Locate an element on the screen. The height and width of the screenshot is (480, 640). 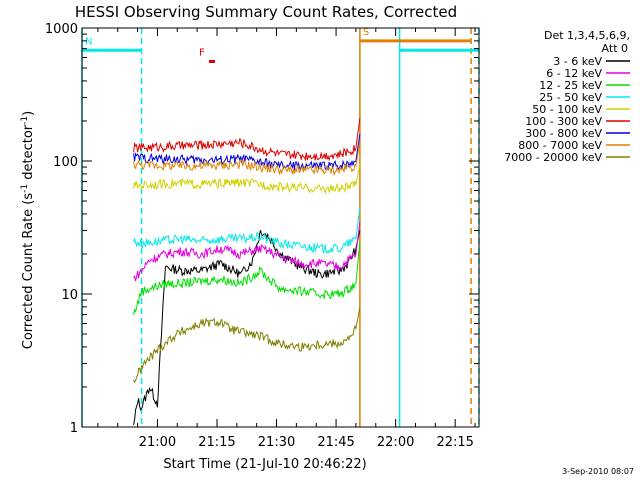
legend-label-25-50-kev: 25 - 50 keV is located at coordinates (570, 97).